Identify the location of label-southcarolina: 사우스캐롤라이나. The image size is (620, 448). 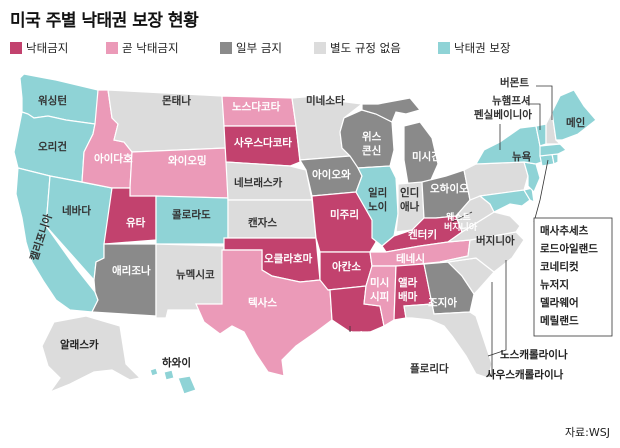
(525, 374).